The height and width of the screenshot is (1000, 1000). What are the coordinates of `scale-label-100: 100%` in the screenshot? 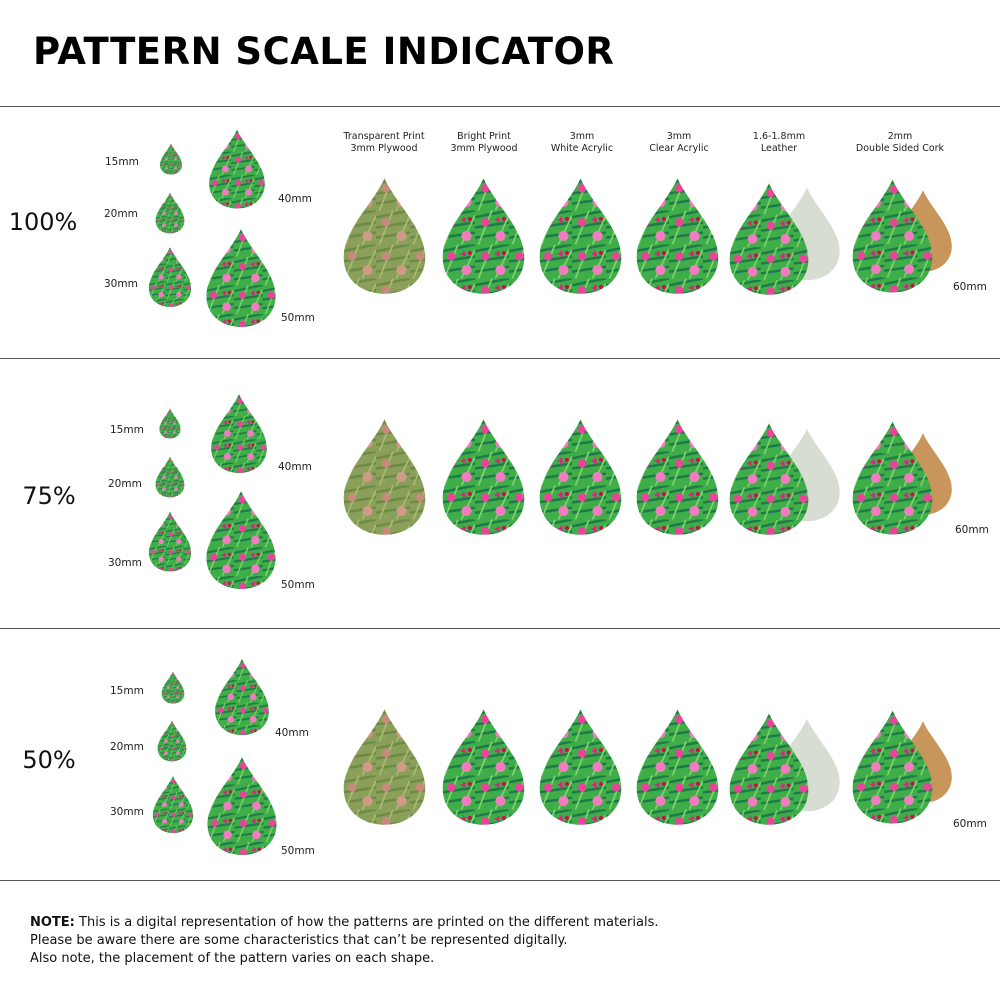 It's located at (43, 222).